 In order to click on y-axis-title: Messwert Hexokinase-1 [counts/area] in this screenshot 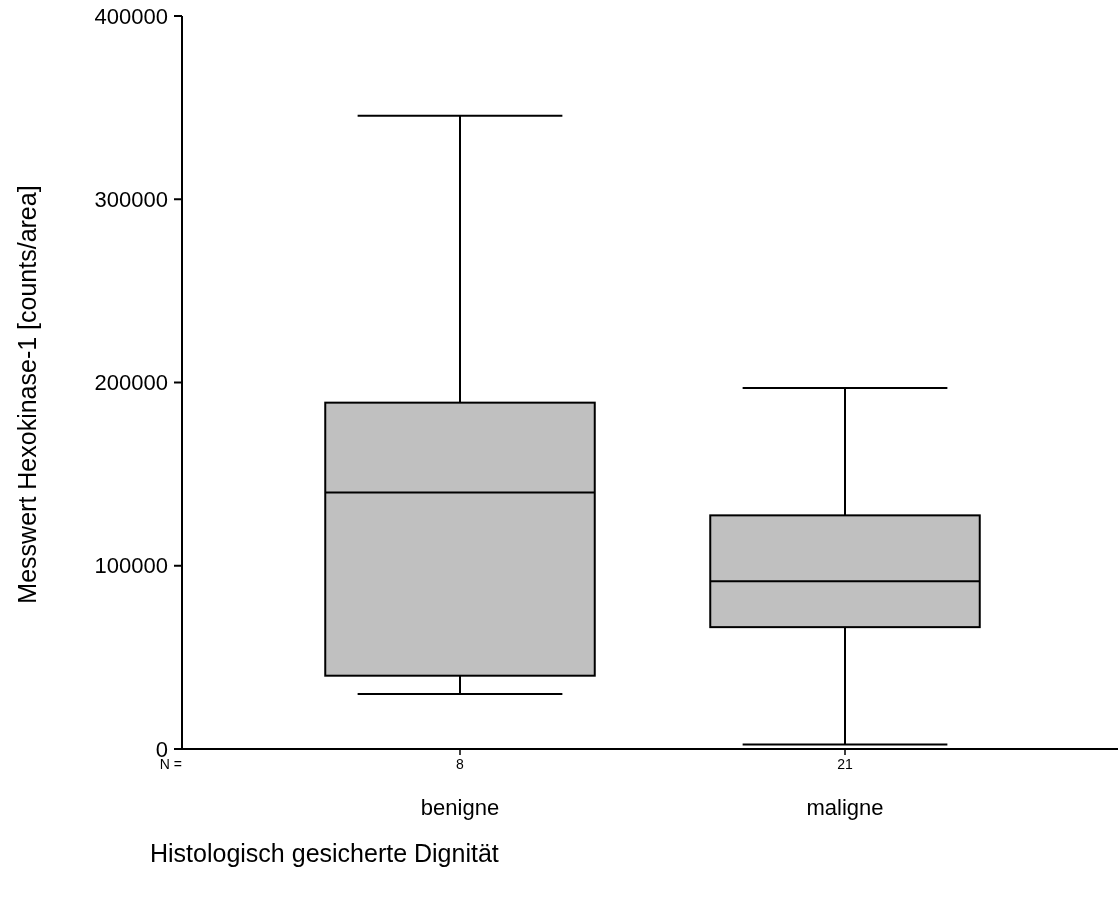, I will do `click(27, 394)`.